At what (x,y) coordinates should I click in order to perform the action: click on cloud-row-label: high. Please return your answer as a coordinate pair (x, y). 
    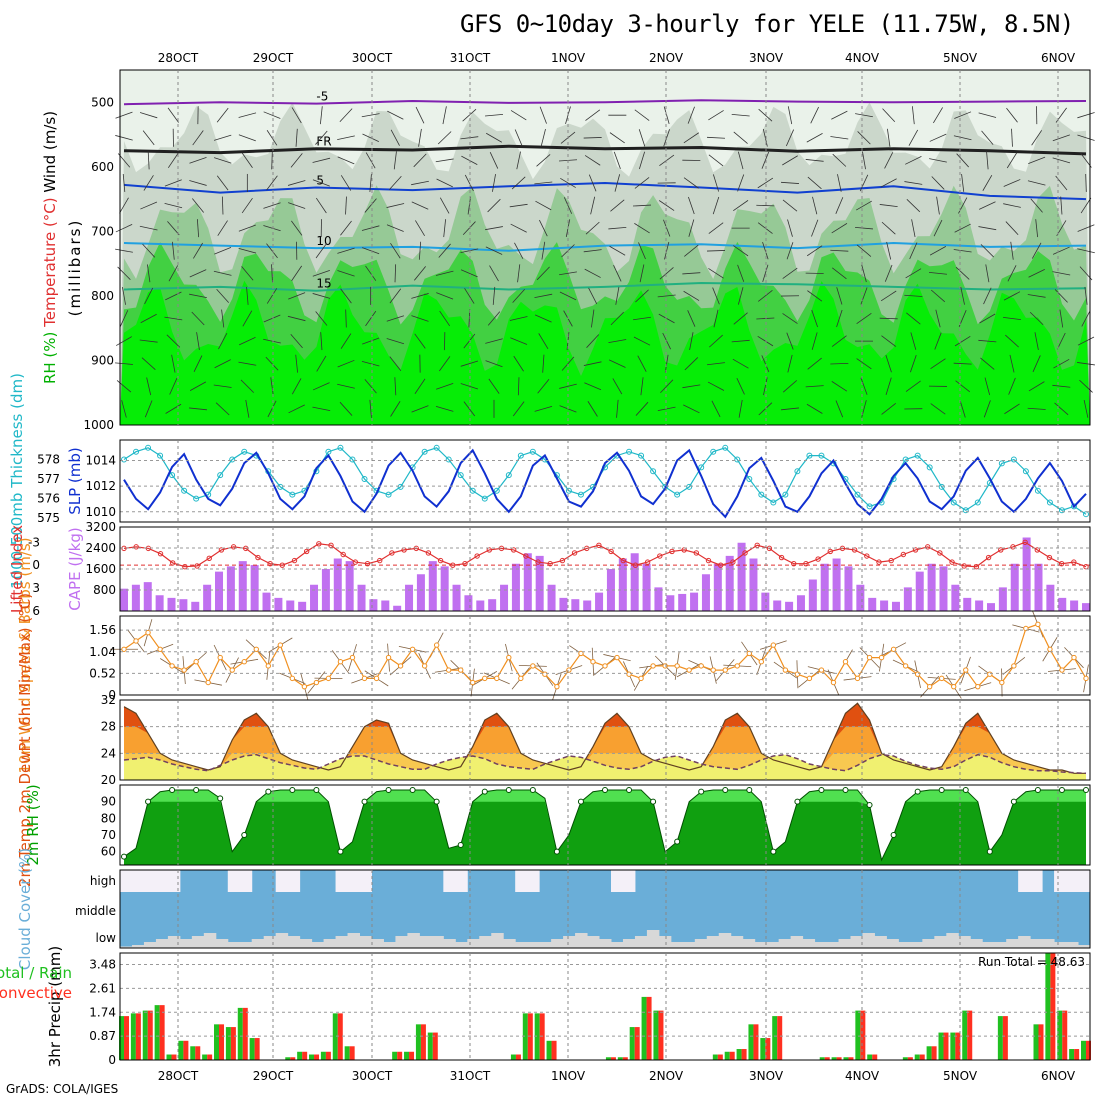
    Looking at the image, I should click on (103, 881).